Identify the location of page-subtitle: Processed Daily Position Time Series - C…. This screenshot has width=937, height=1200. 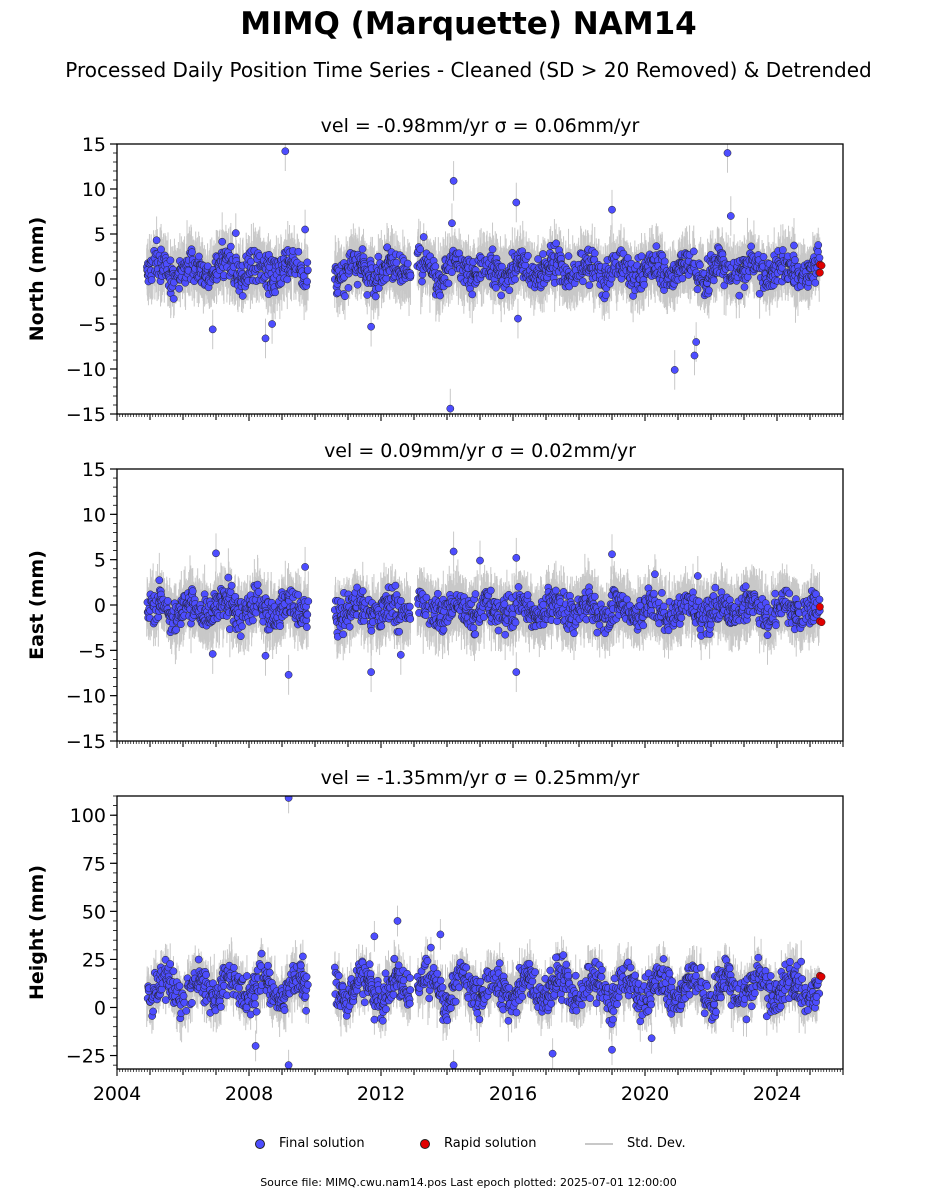
(468, 70).